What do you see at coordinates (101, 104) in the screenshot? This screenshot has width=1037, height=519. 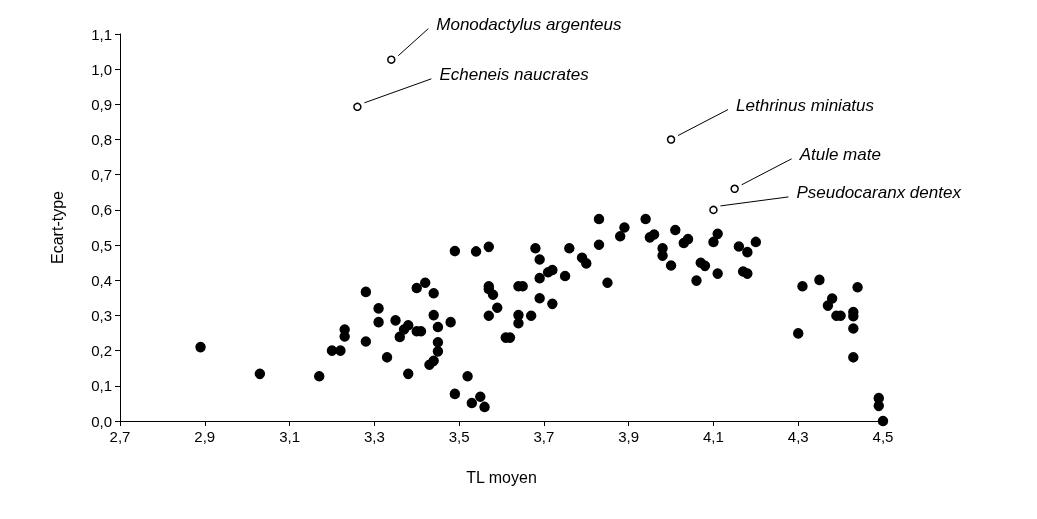 I see `y-tick-label: 0,9` at bounding box center [101, 104].